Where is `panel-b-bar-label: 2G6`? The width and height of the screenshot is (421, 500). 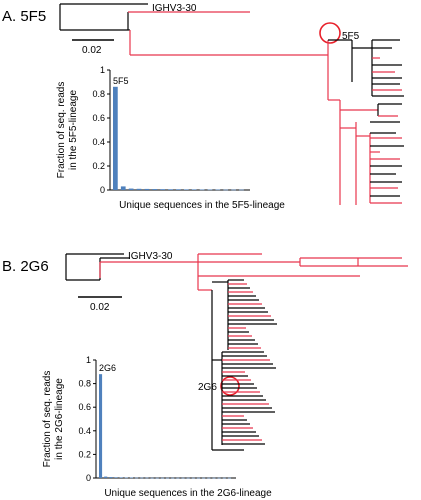
panel-b-bar-label: 2G6 is located at coordinates (107, 368).